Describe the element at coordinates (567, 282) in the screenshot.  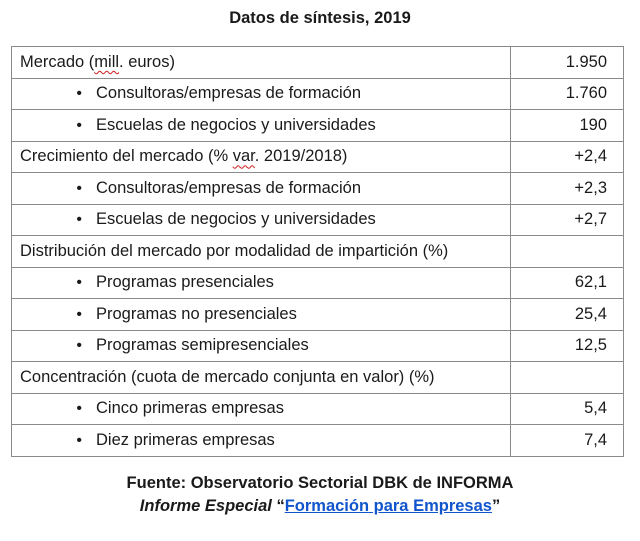
I see `row-value: 62,1` at that location.